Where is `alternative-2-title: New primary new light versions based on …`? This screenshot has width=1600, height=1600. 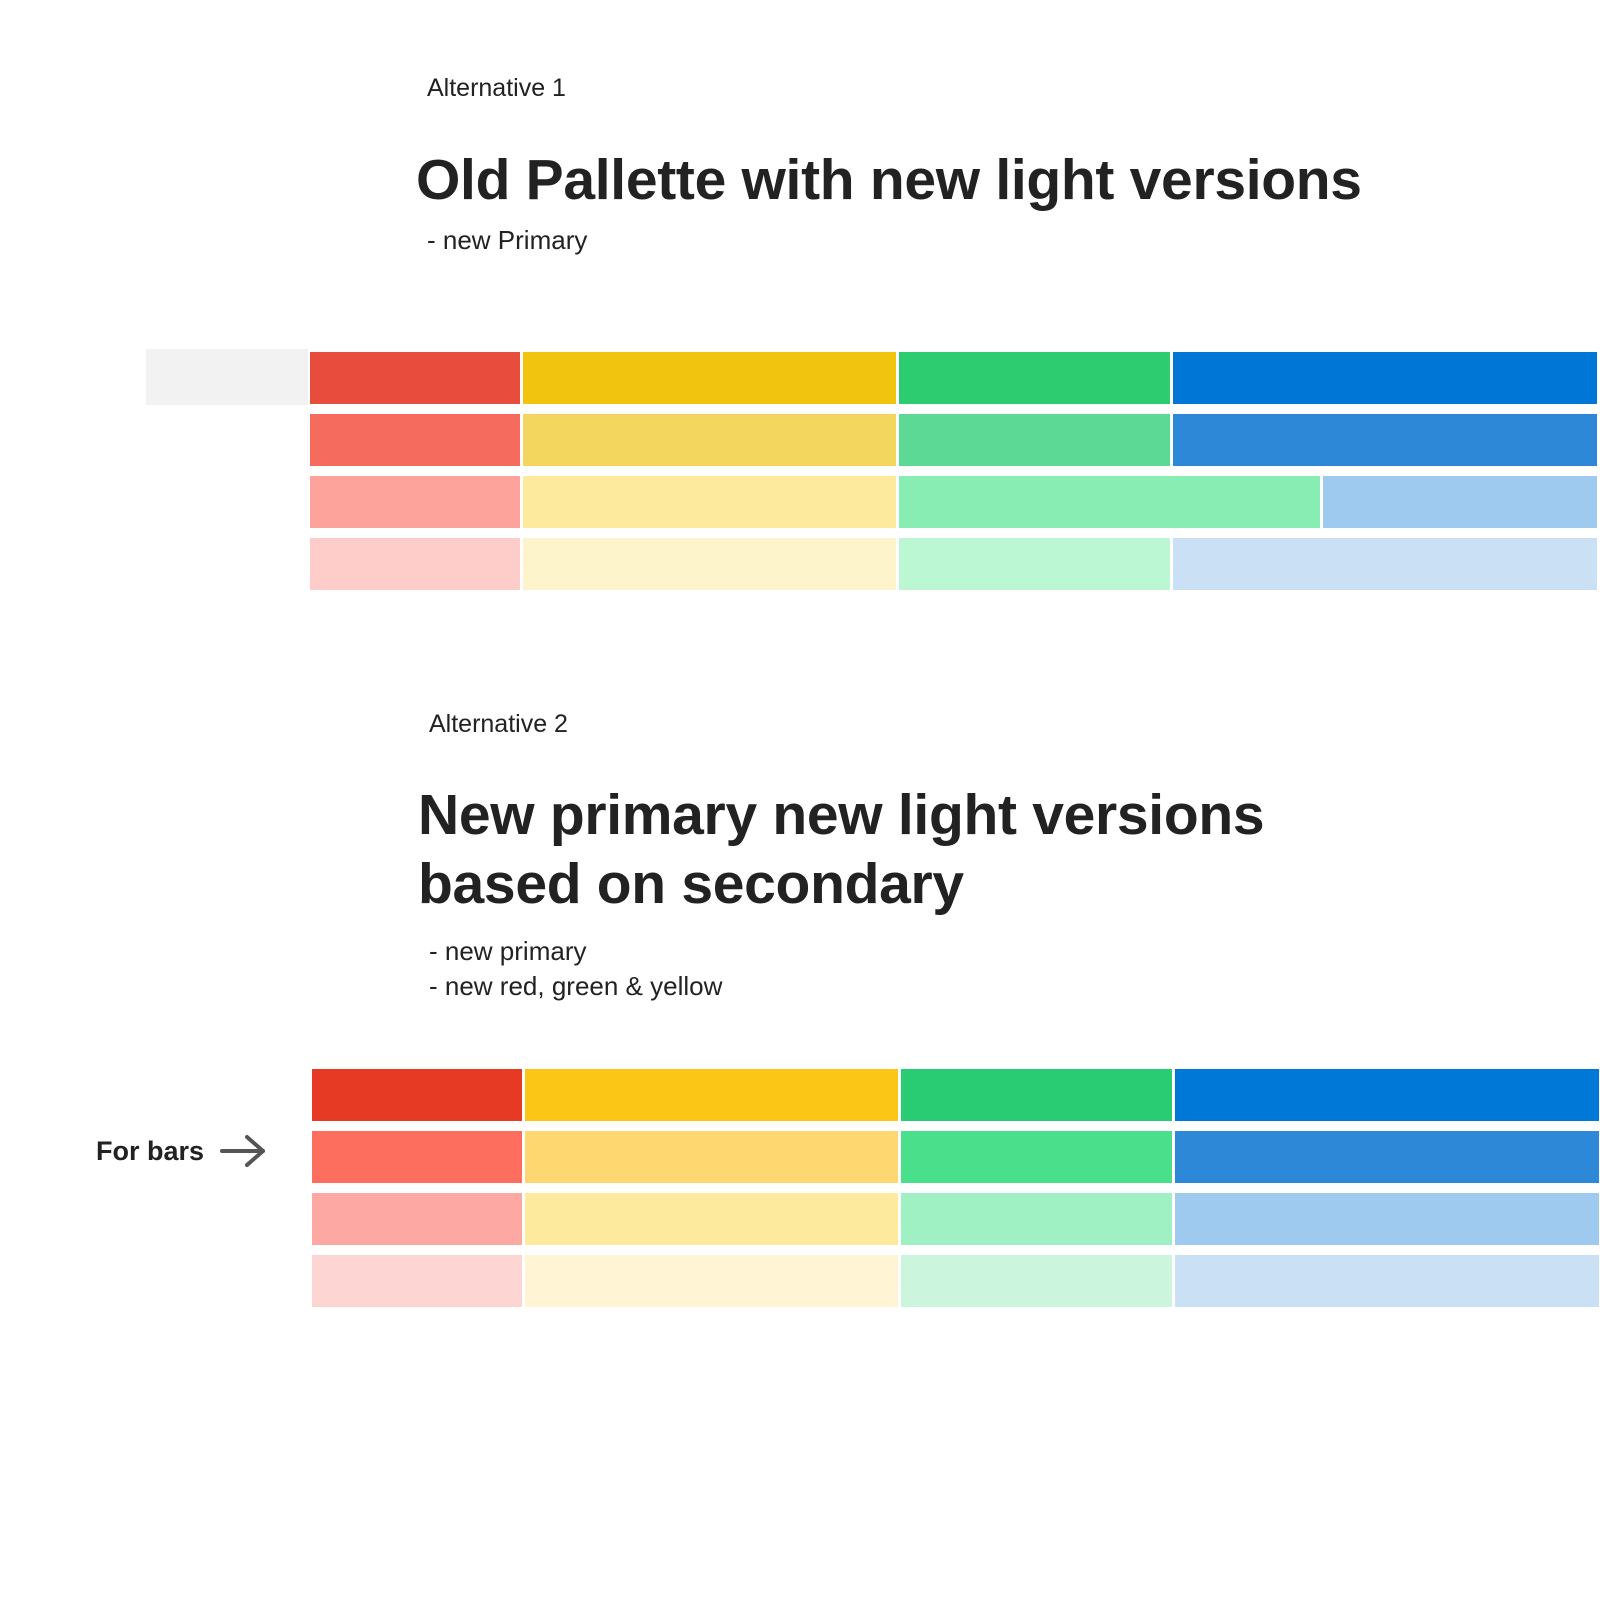 alternative-2-title: New primary new light versions based on … is located at coordinates (841, 850).